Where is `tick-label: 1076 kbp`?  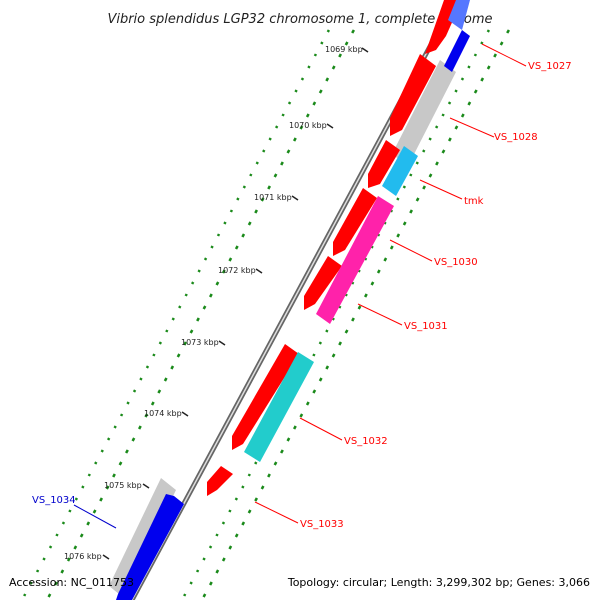 tick-label: 1076 kbp is located at coordinates (83, 556).